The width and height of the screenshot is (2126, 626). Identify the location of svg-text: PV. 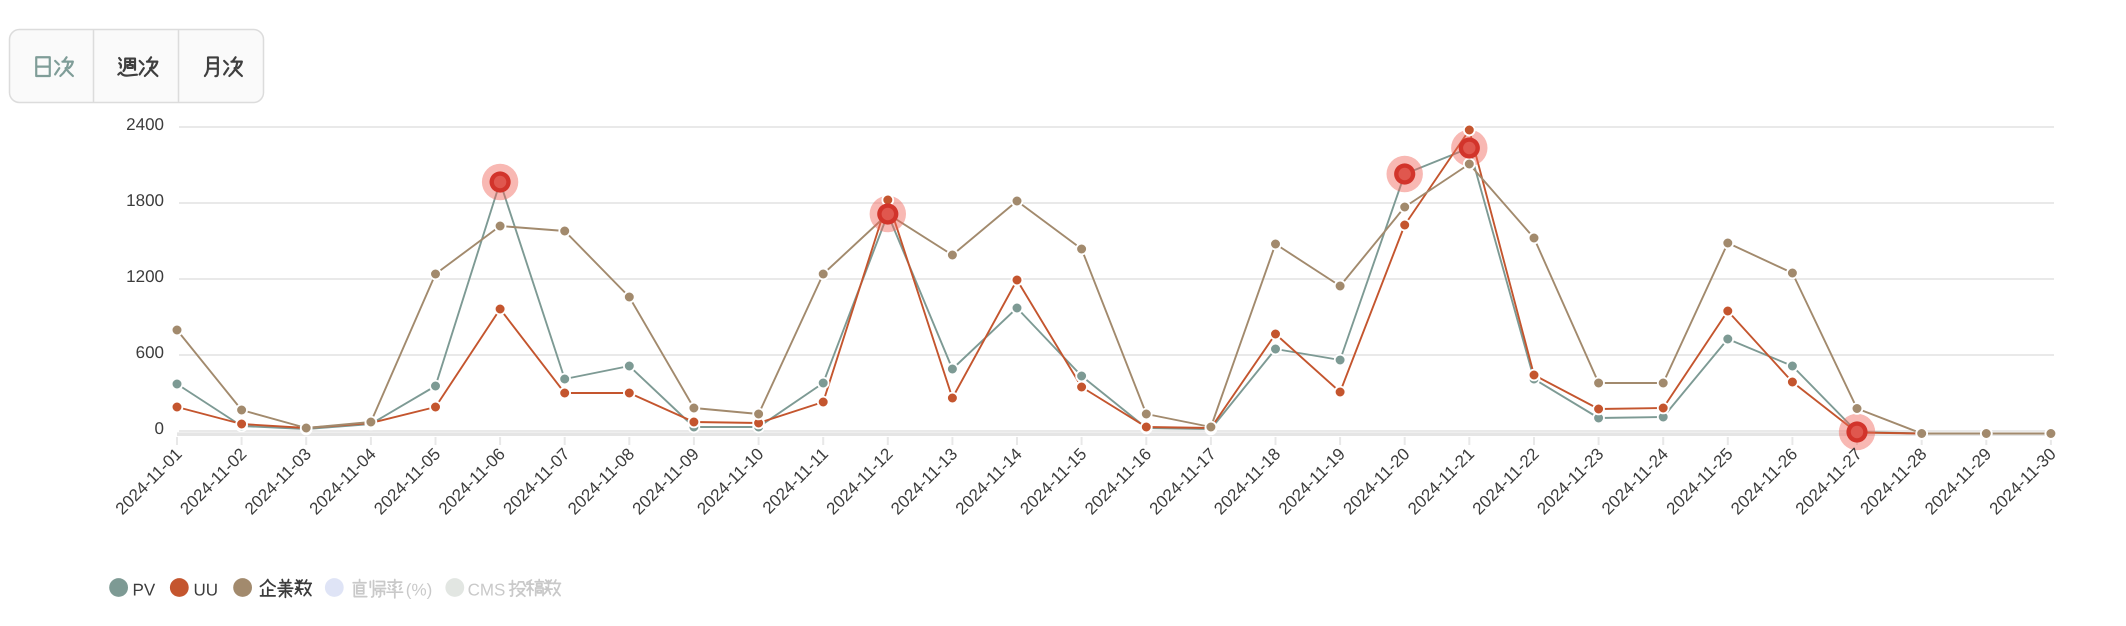
(144, 590).